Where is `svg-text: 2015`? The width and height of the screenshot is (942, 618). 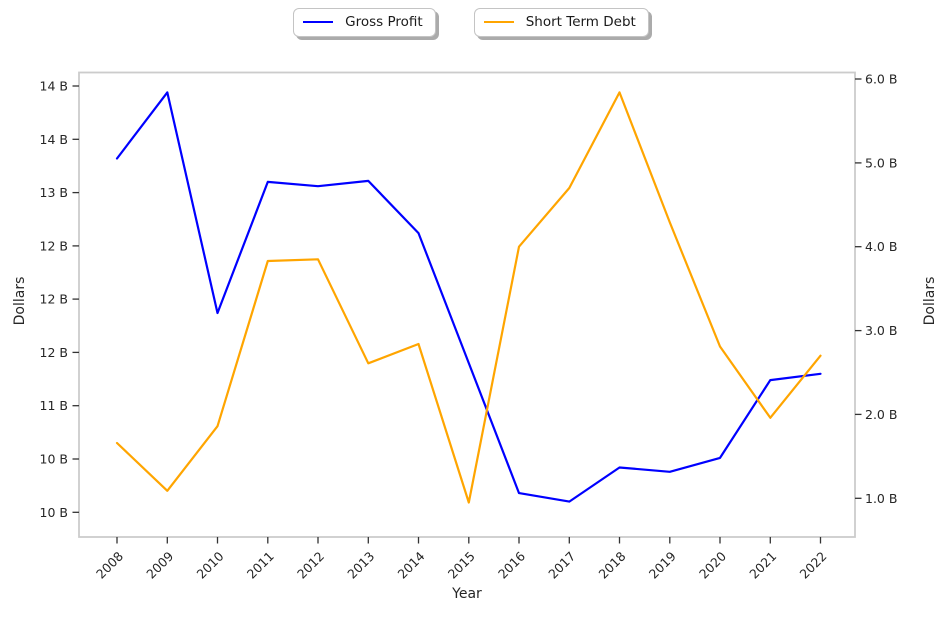 svg-text: 2015 is located at coordinates (461, 565).